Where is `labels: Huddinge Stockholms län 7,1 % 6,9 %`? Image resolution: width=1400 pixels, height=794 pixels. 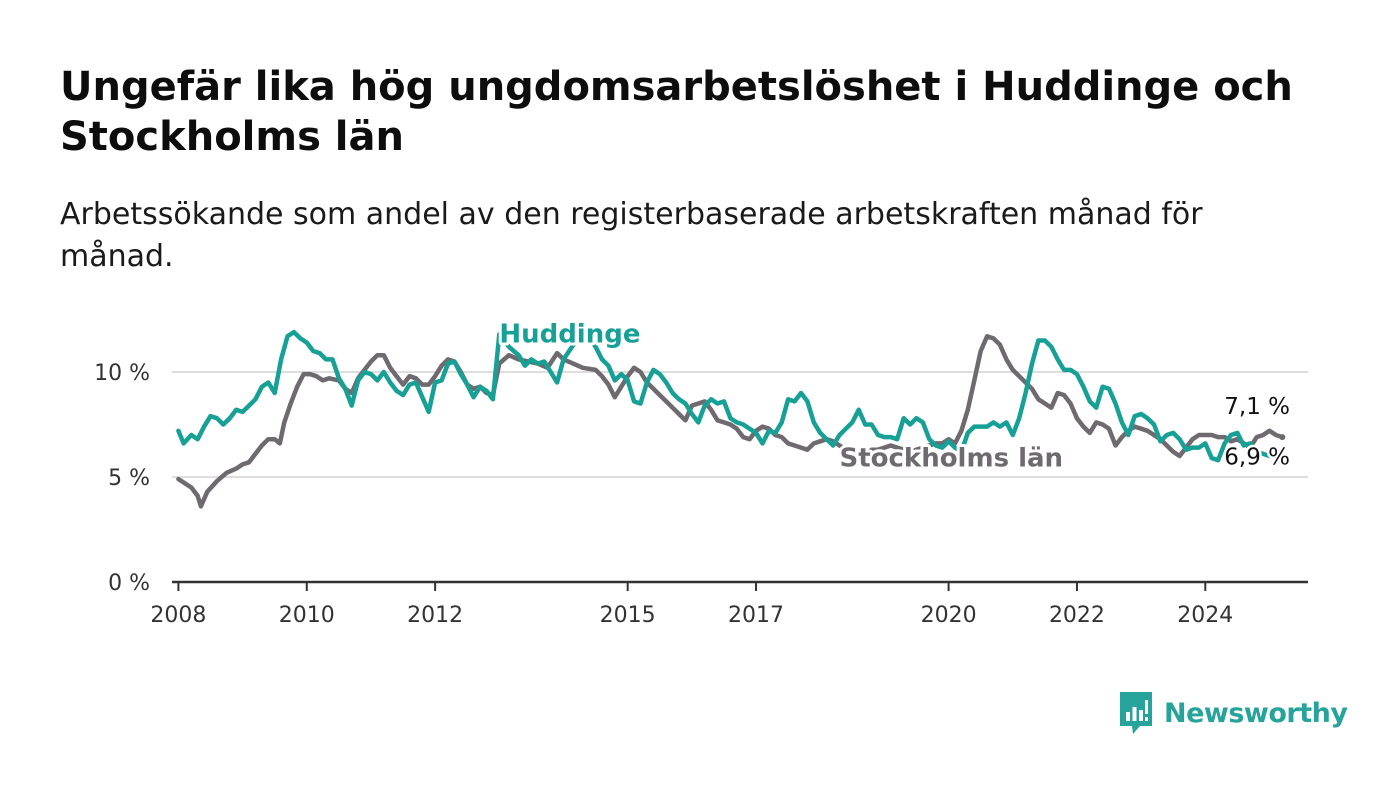 labels: Huddinge Stockholms län 7,1 % 6,9 % is located at coordinates (894, 397).